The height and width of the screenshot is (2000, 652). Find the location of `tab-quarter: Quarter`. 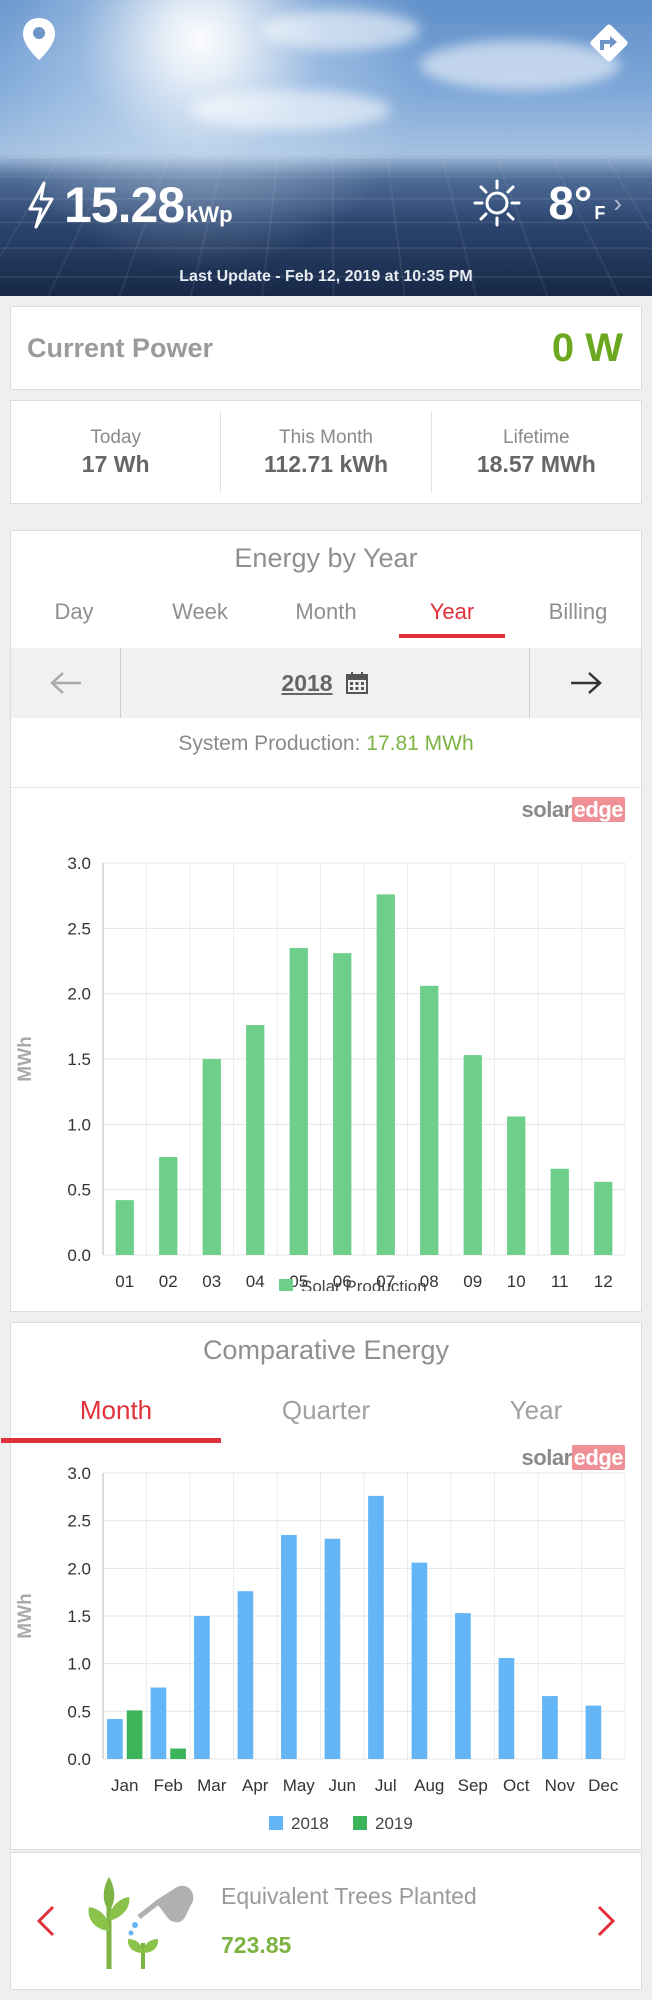

tab-quarter: Quarter is located at coordinates (326, 1410).